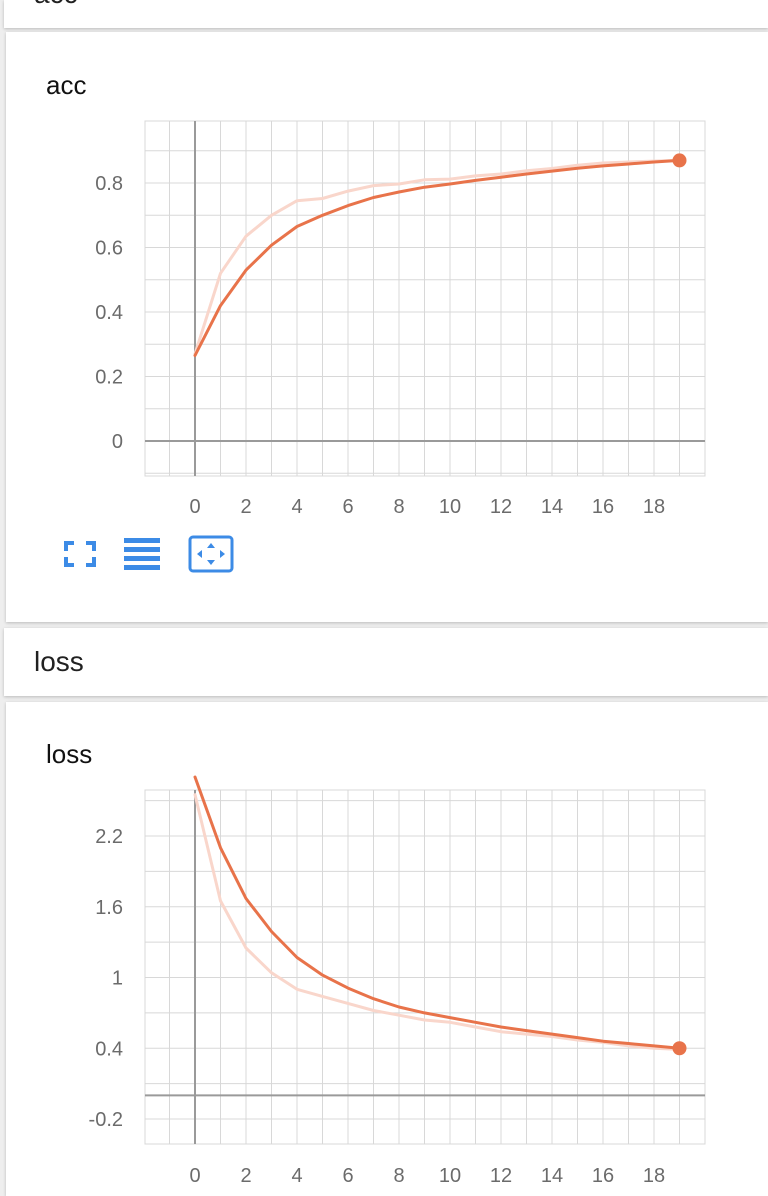  What do you see at coordinates (296, 1176) in the screenshot?
I see `loss-x-tick-label: 4` at bounding box center [296, 1176].